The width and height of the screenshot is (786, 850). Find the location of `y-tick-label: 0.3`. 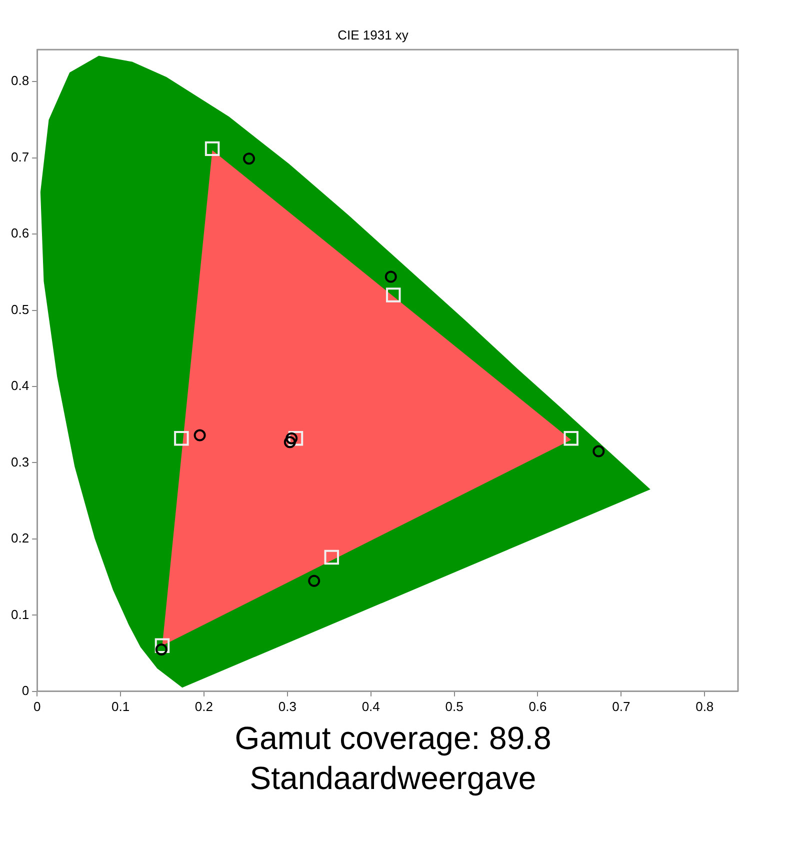

y-tick-label: 0.3 is located at coordinates (20, 462).